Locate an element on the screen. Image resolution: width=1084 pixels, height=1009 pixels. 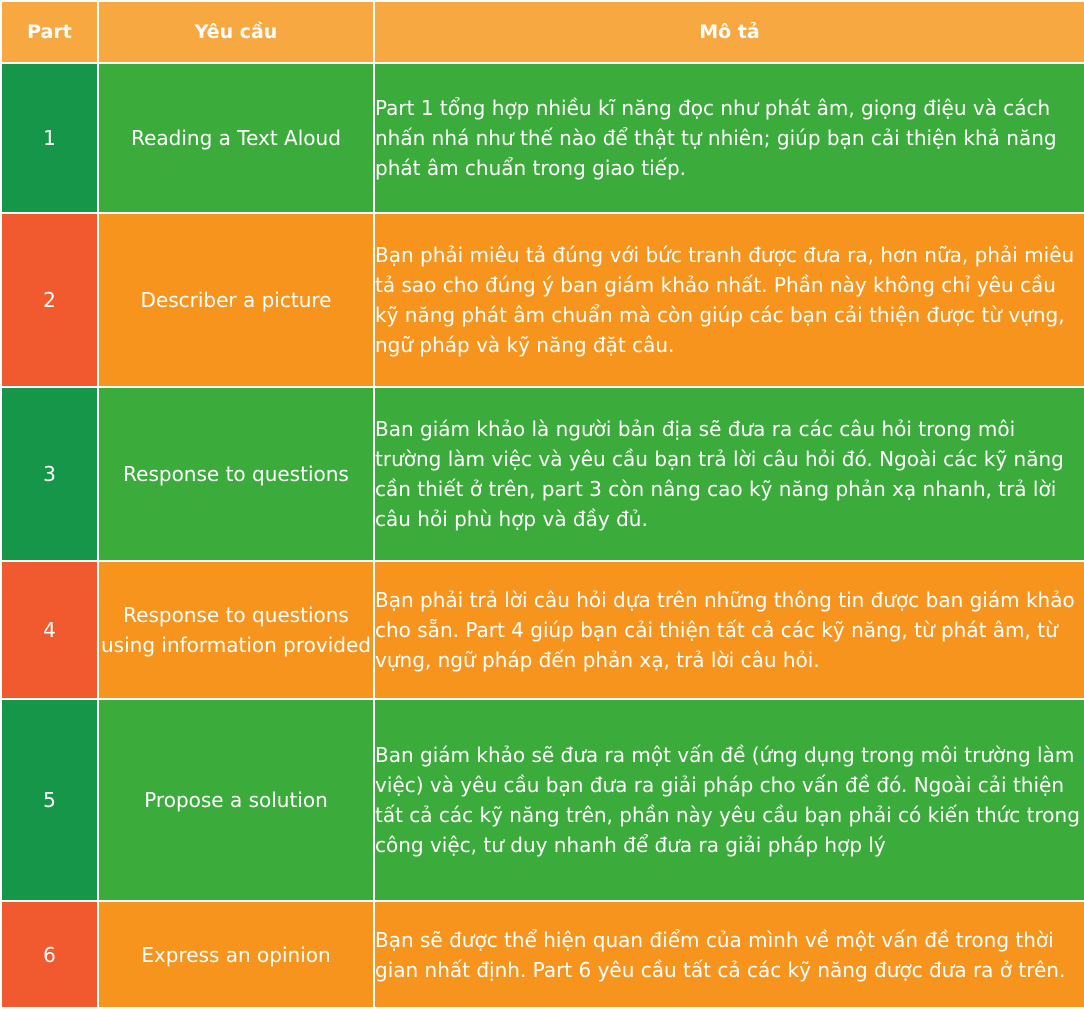
part-number: 3 is located at coordinates (49, 474).